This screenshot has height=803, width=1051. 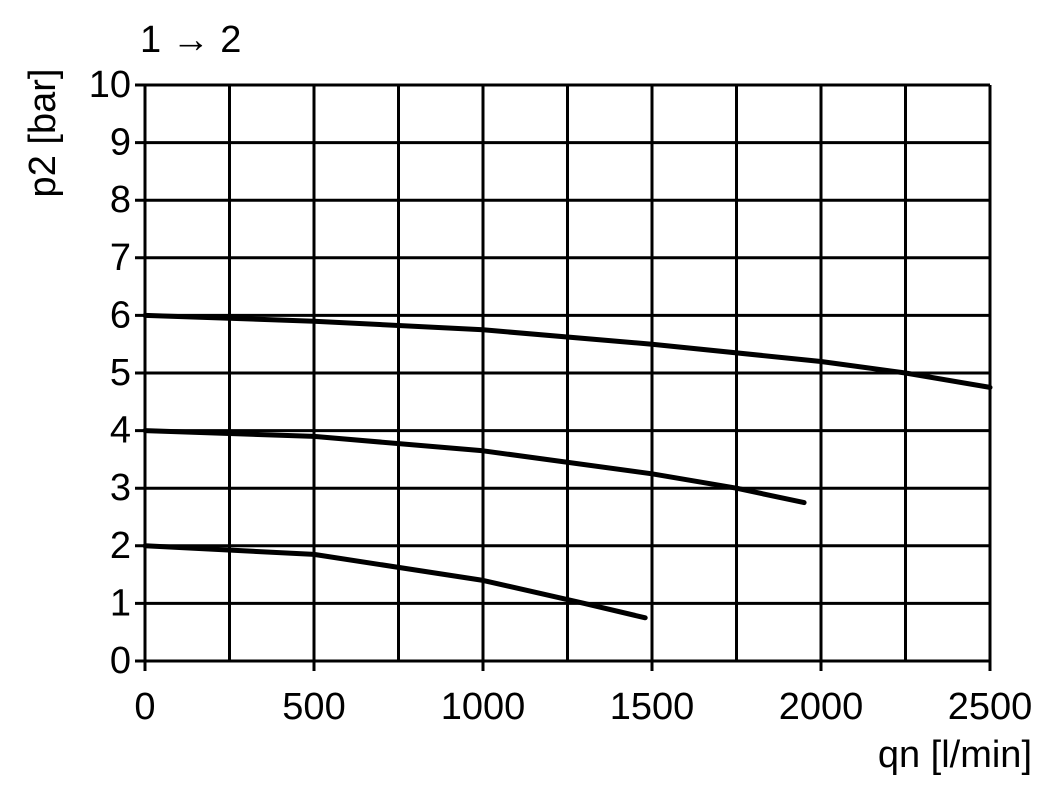 What do you see at coordinates (120, 200) in the screenshot?
I see `y-tick-label: 8` at bounding box center [120, 200].